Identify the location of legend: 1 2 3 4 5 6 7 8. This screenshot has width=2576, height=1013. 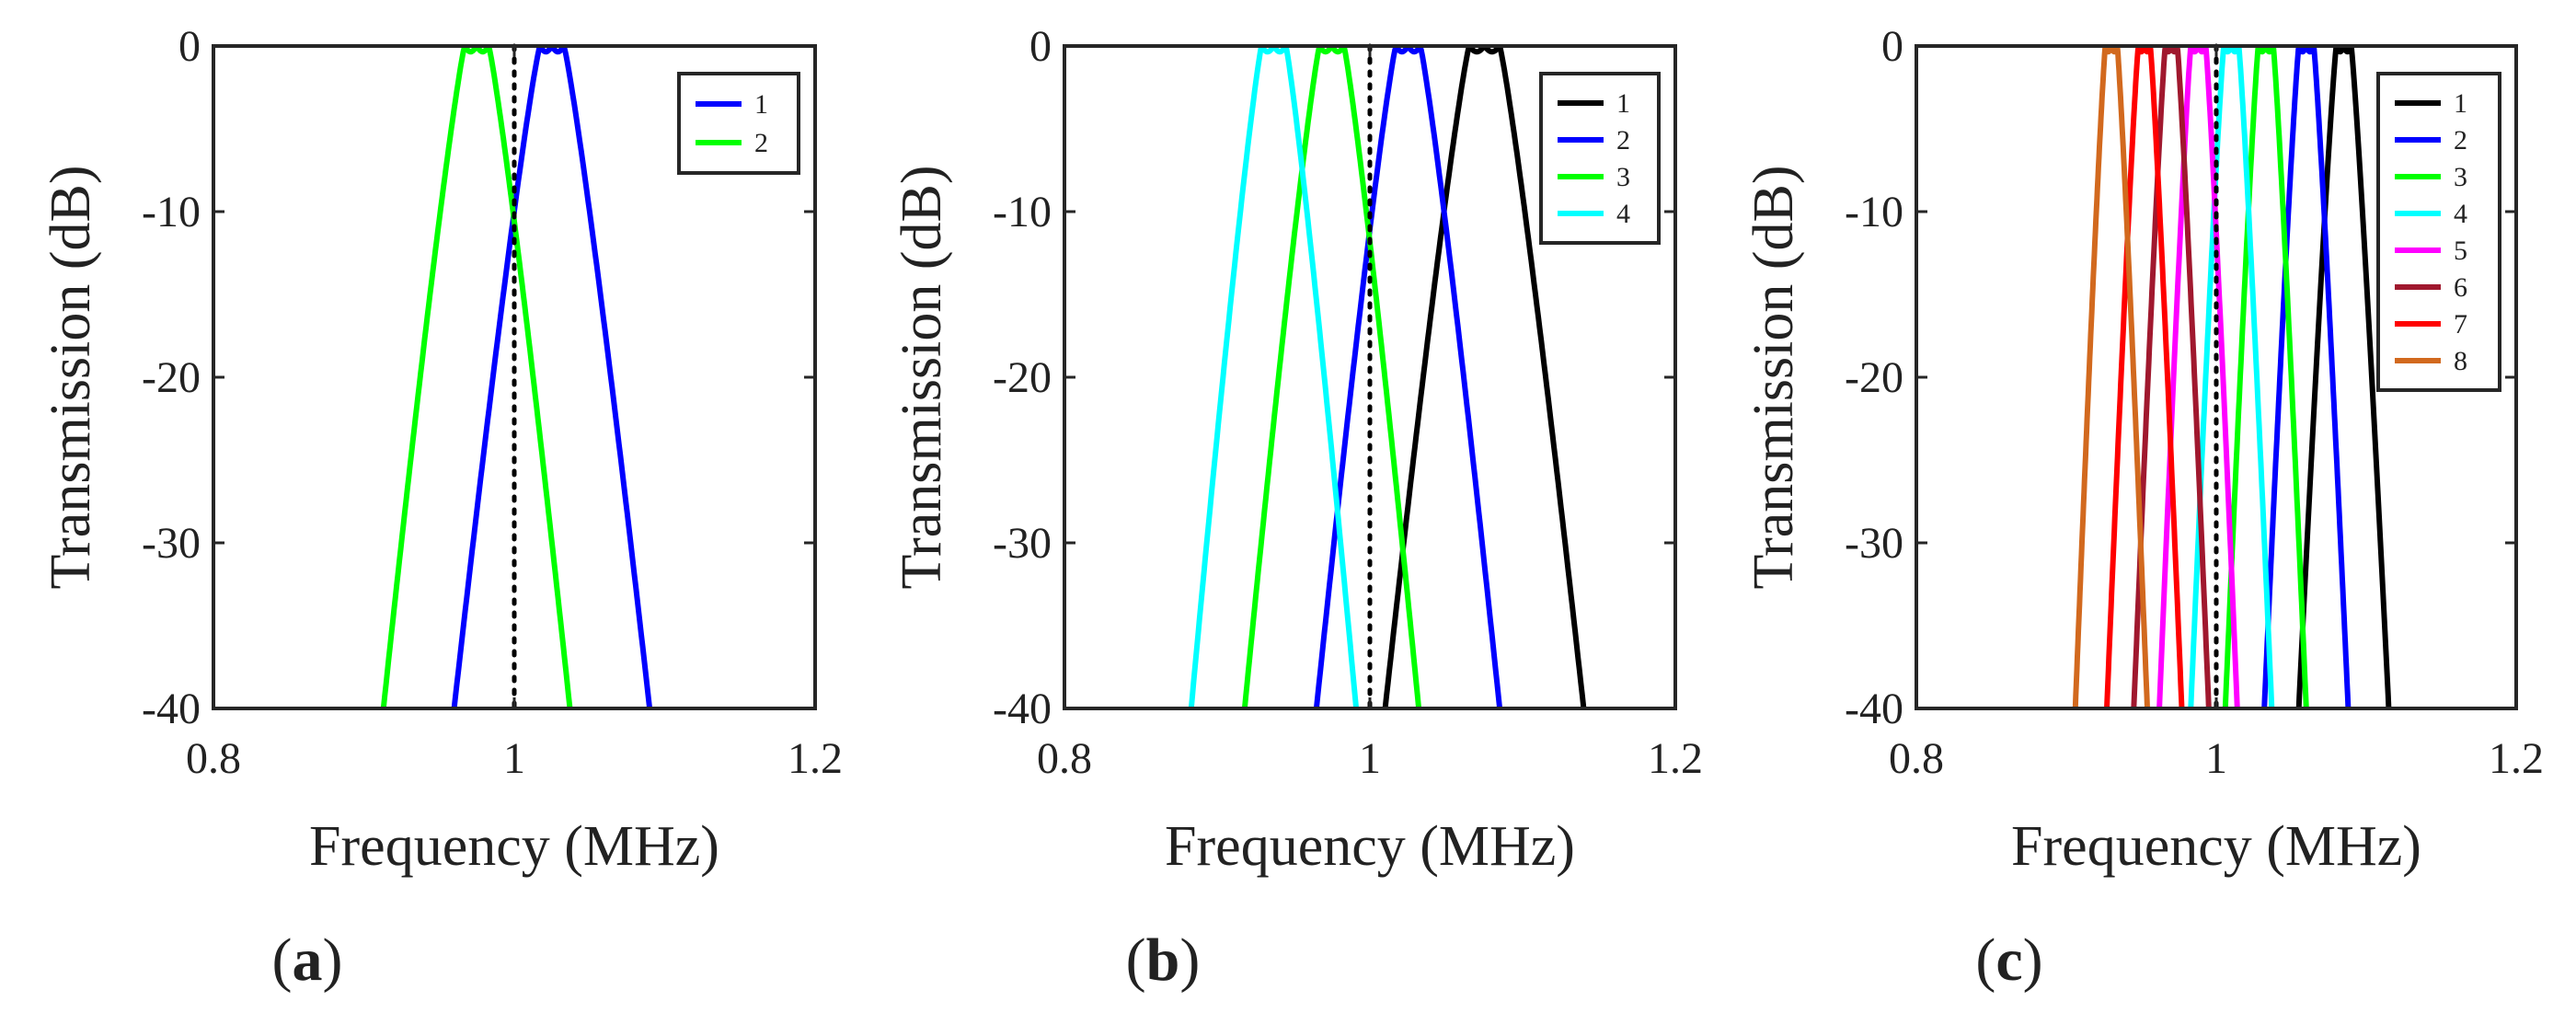
(2438, 232).